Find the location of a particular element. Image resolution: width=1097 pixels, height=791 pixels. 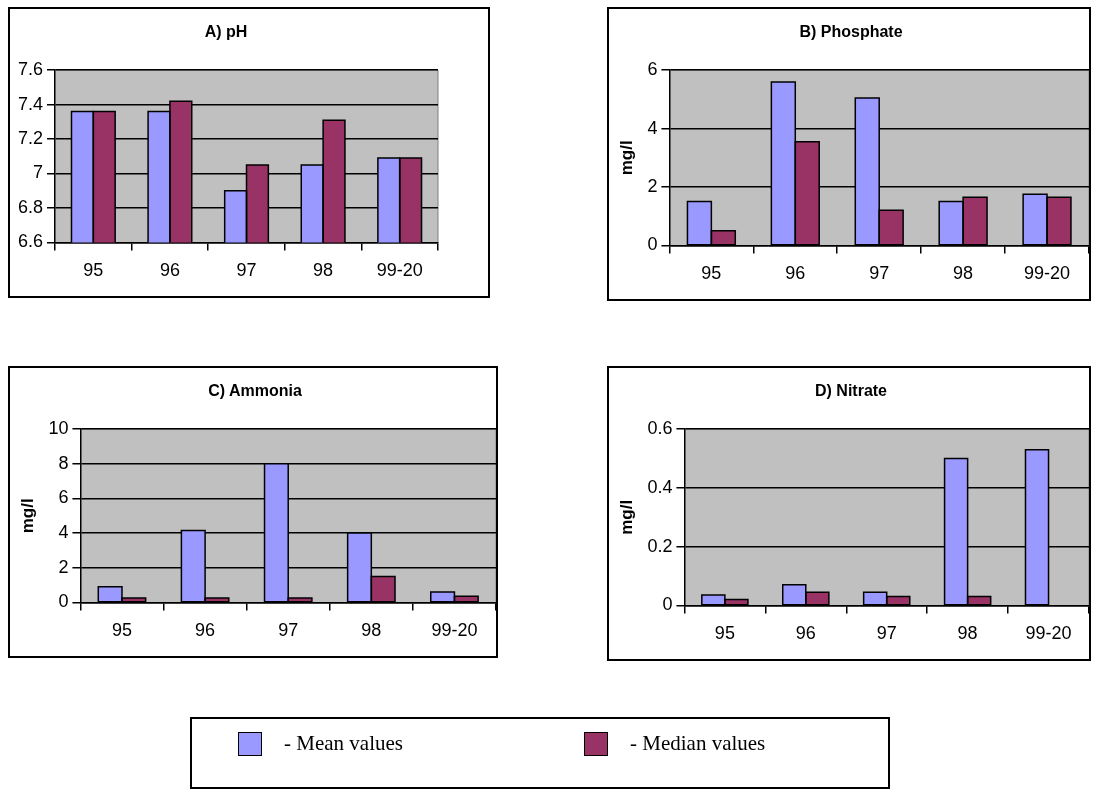

y-tick-label: 0.2 is located at coordinates (660, 545).